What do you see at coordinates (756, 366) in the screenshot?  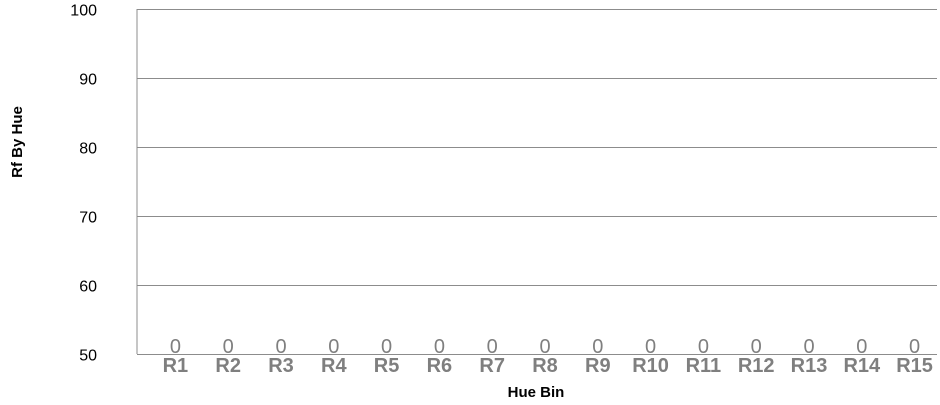 I see `x-tick-label-R12: R12` at bounding box center [756, 366].